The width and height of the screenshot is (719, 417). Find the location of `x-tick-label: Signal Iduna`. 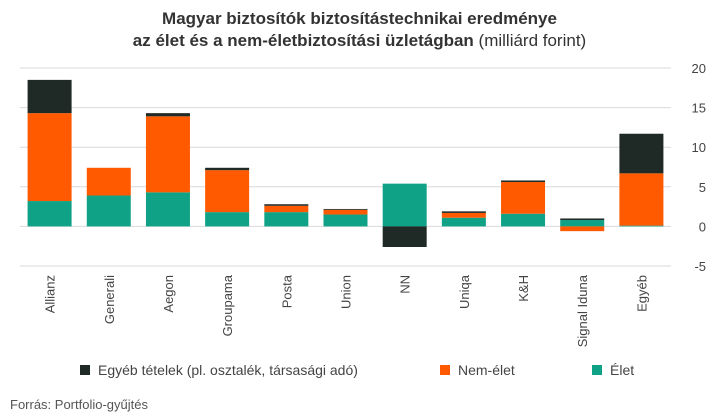

x-tick-label: Signal Iduna is located at coordinates (582, 310).